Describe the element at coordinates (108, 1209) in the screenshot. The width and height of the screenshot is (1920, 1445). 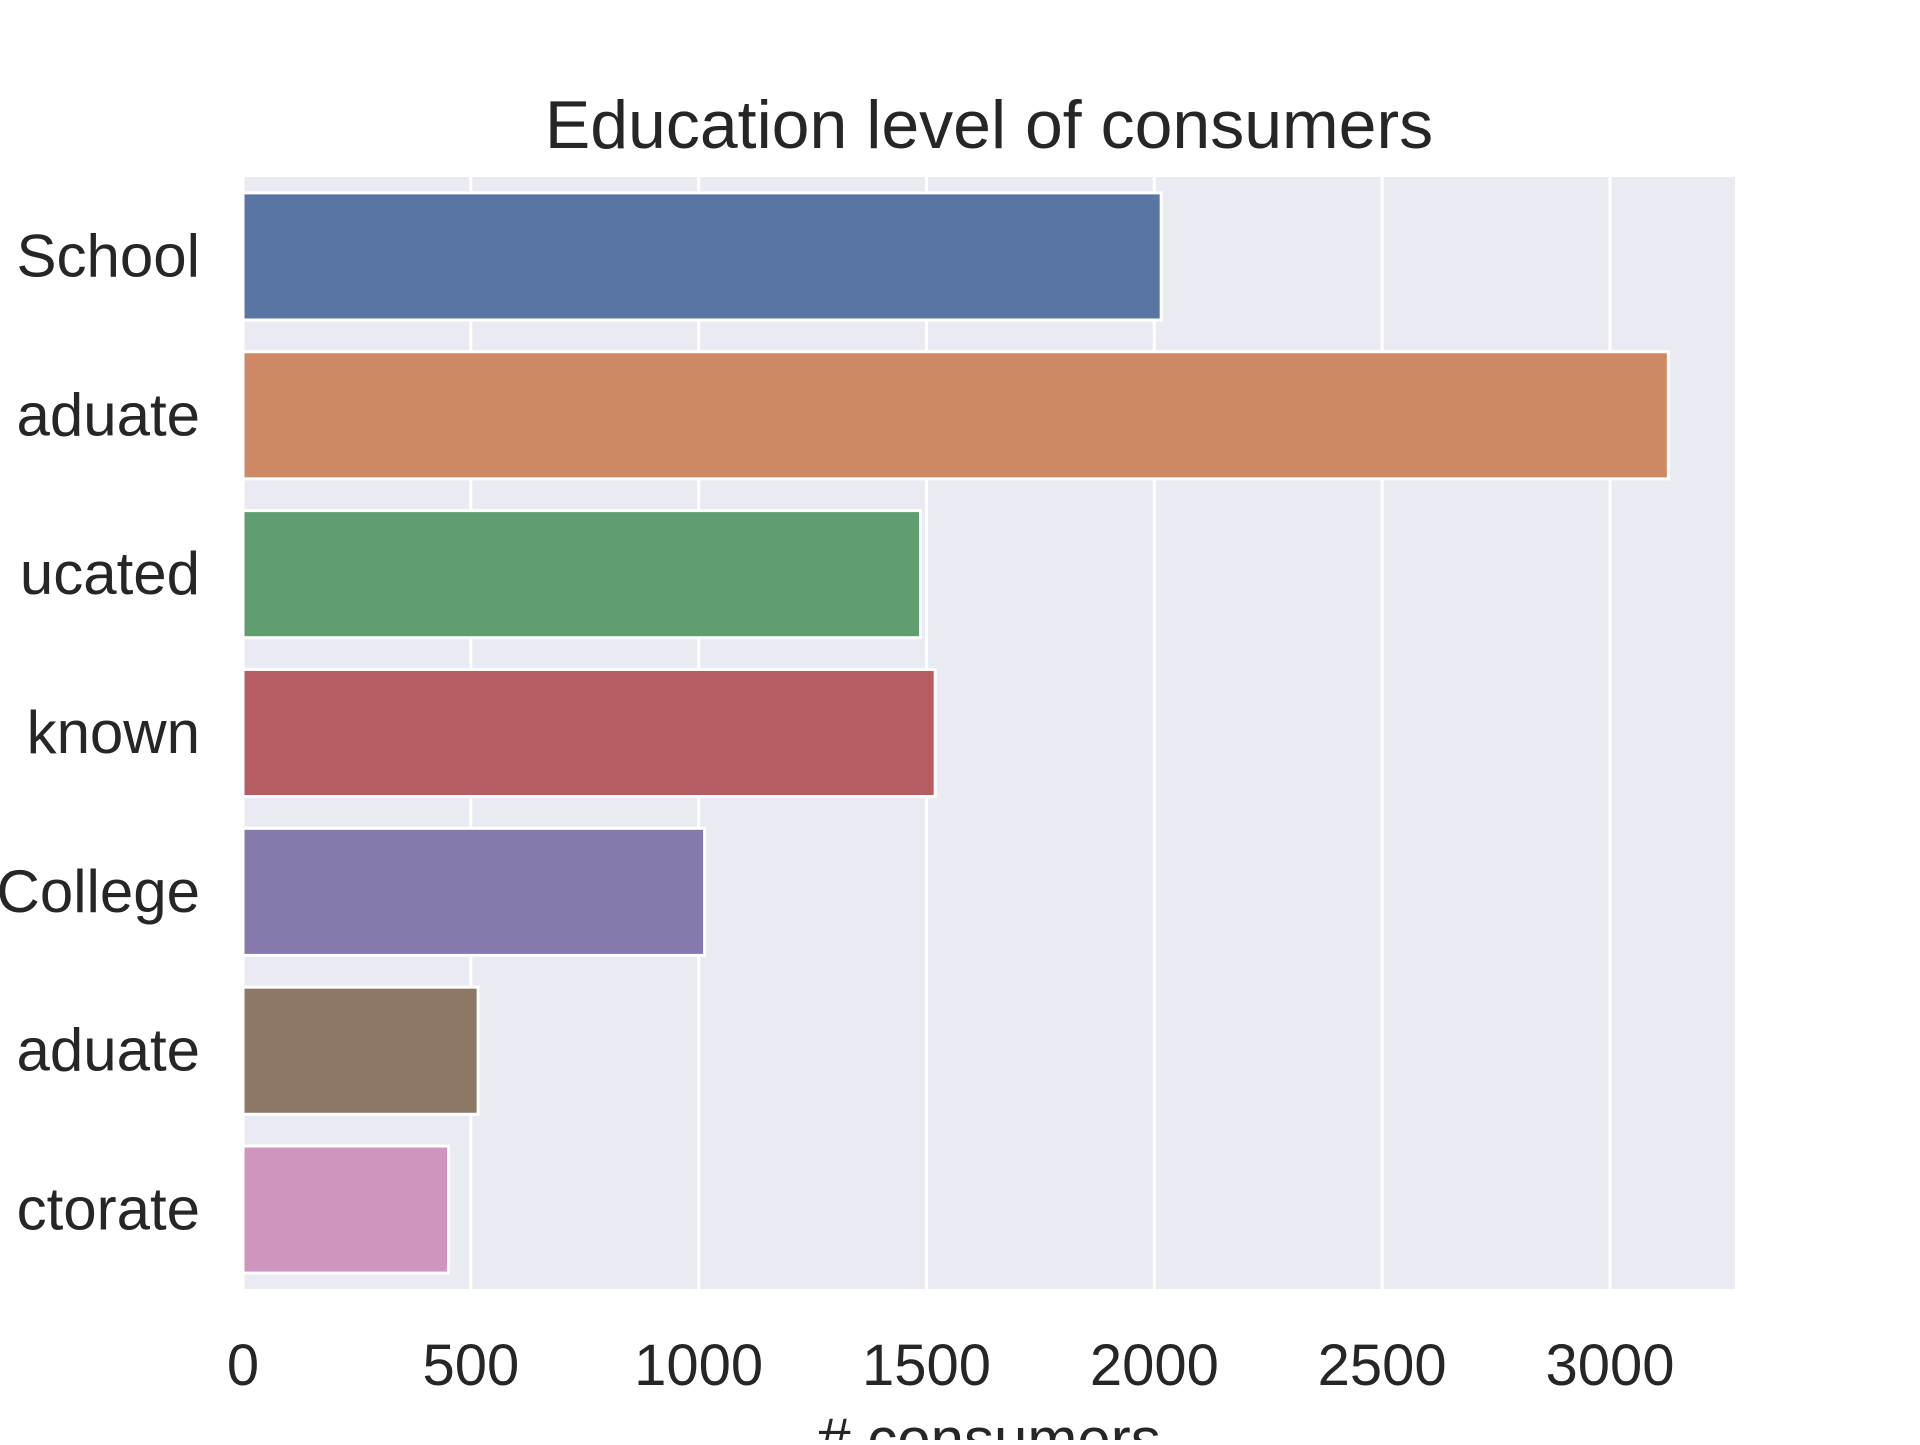
I see `y-tick-label: ctorate` at that location.